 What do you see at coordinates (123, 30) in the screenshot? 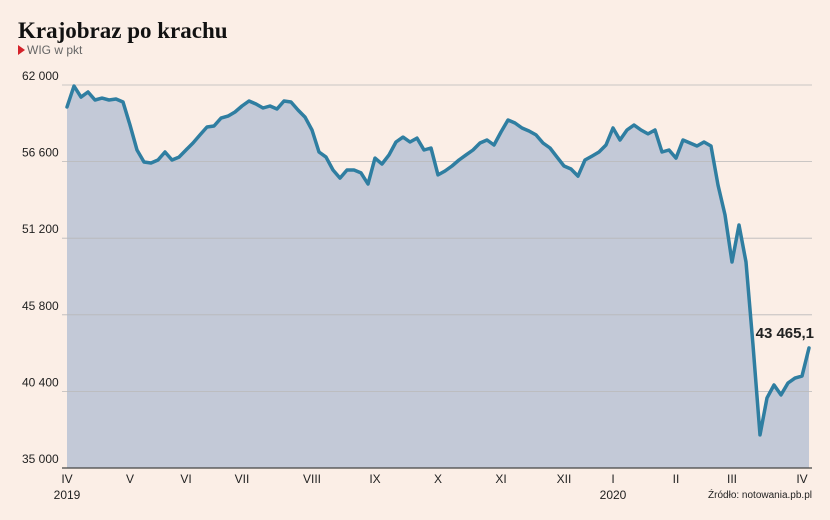
I see `chart-title: Krajobraz po krachu` at bounding box center [123, 30].